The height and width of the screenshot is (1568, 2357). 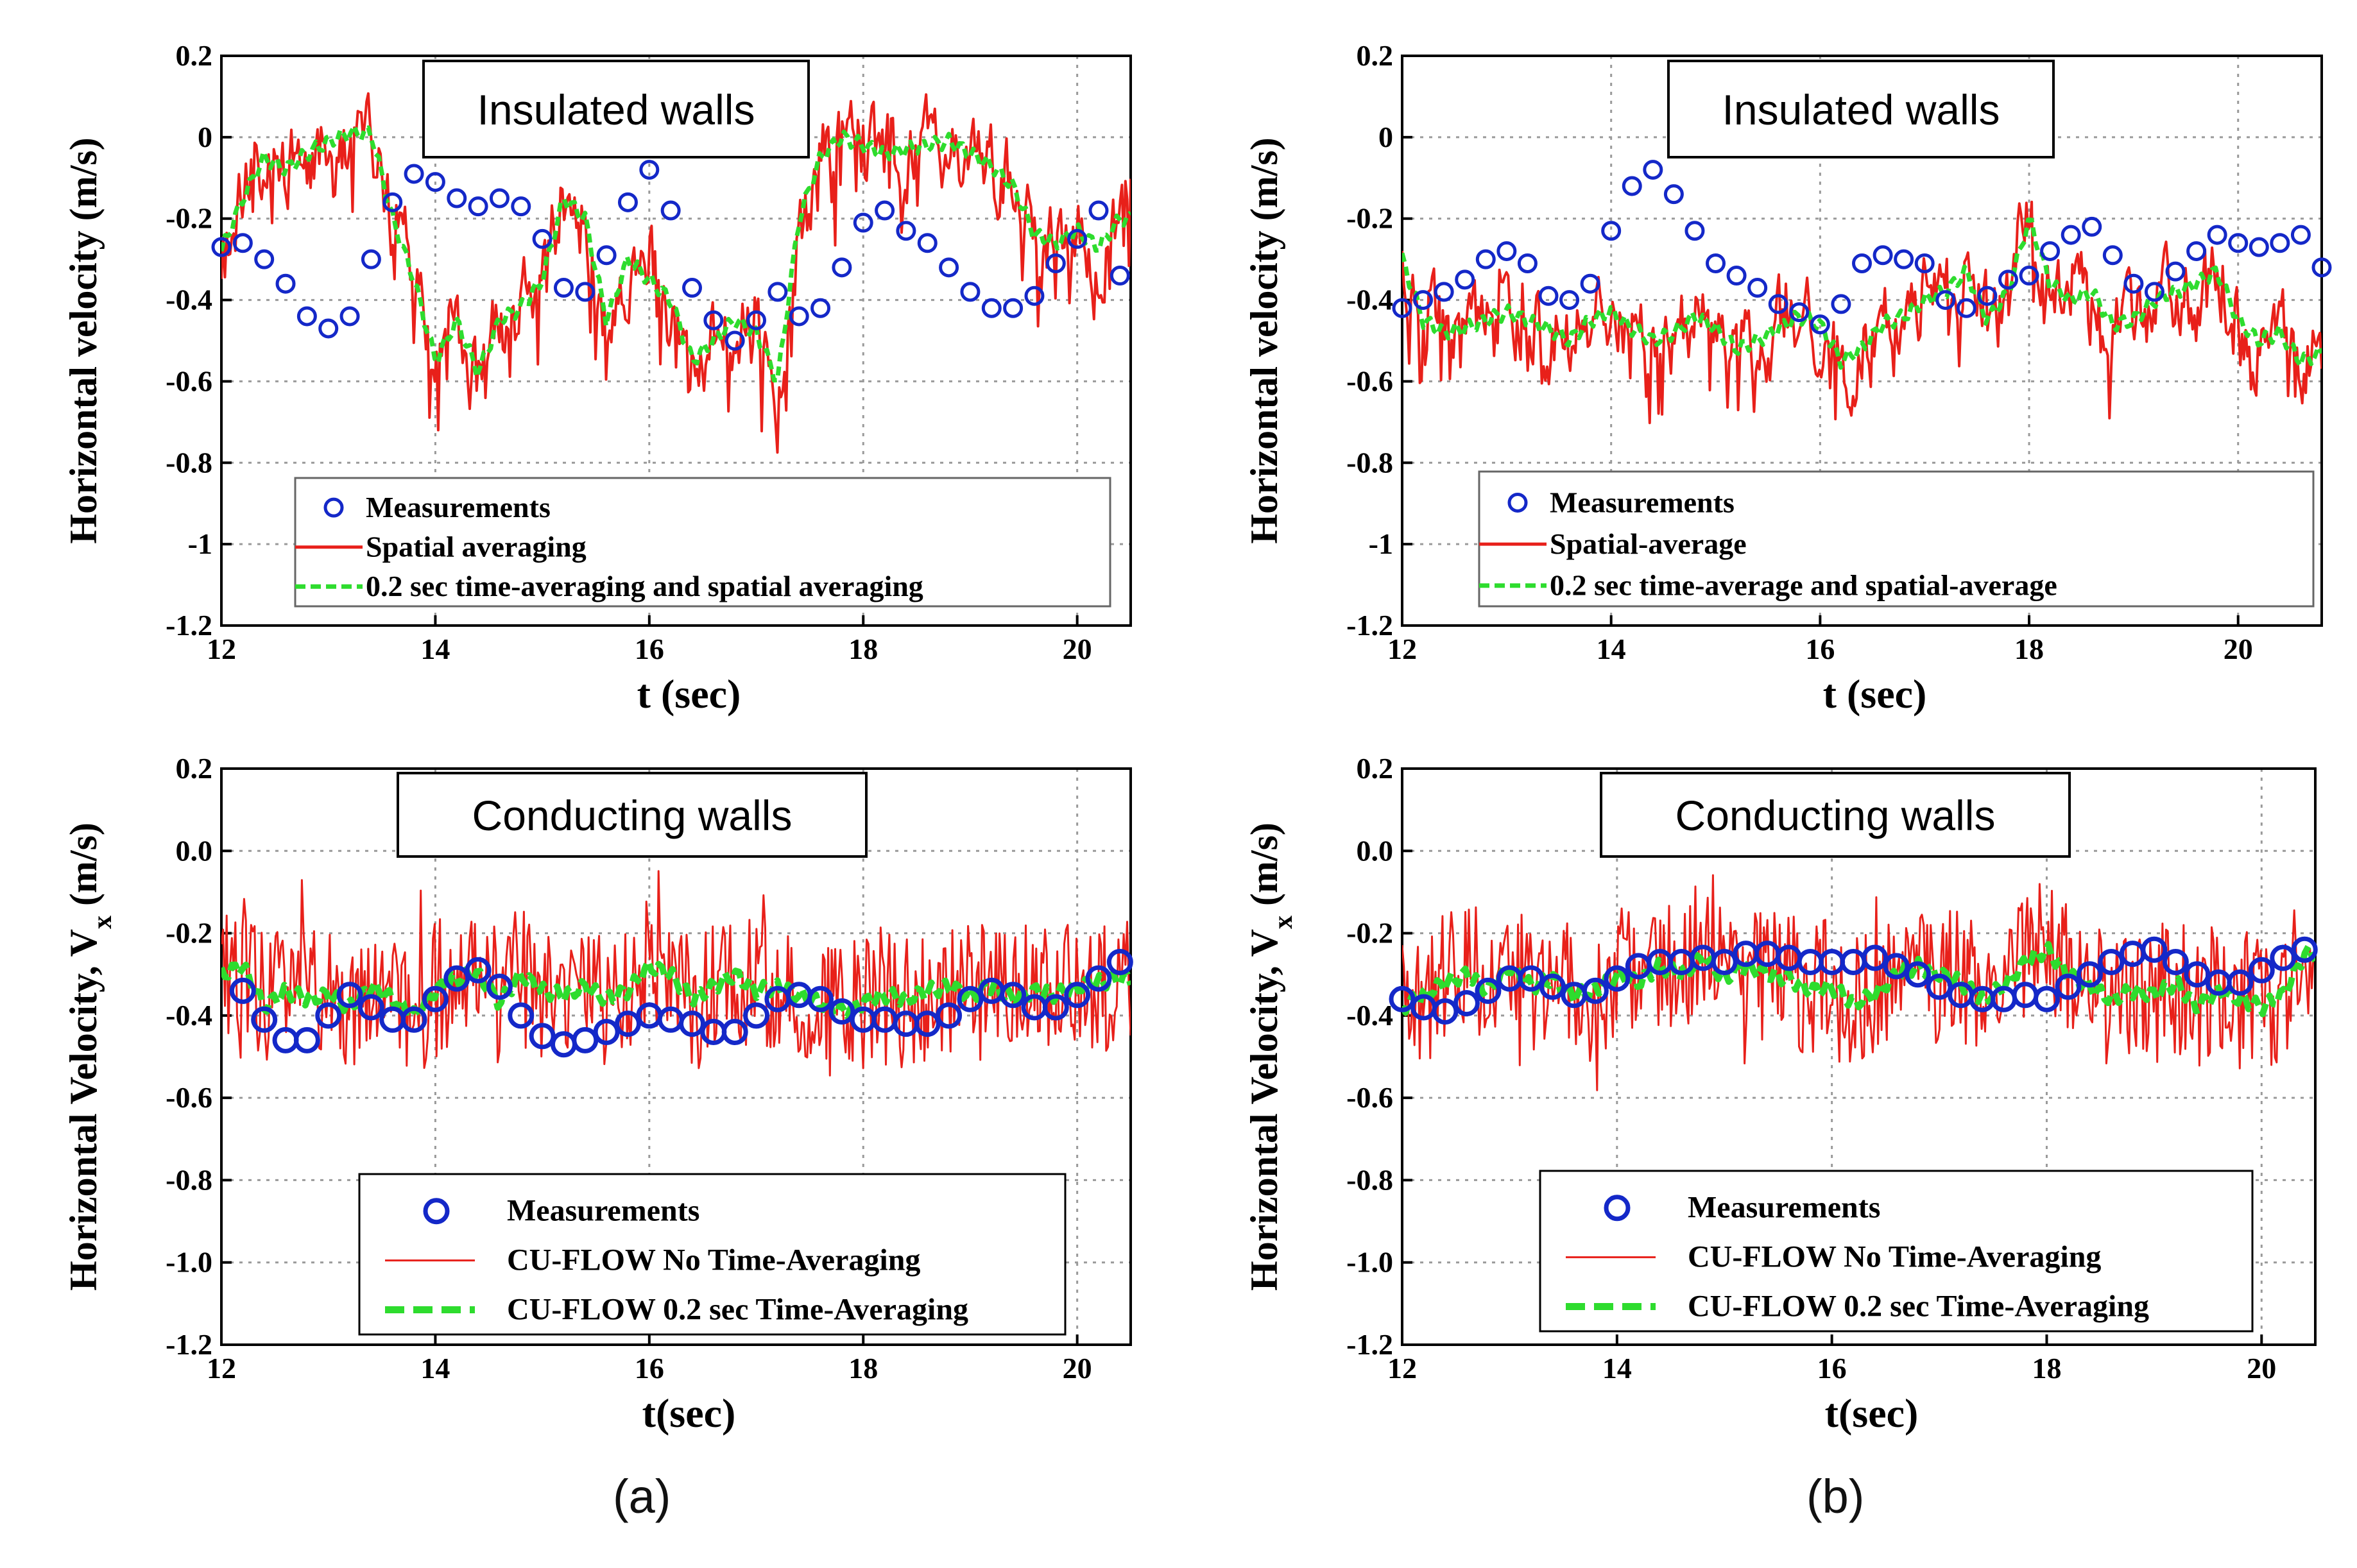 What do you see at coordinates (737, 1310) in the screenshot?
I see `legend-label: CU-FLOW 0.2 sec Time-Averaging` at bounding box center [737, 1310].